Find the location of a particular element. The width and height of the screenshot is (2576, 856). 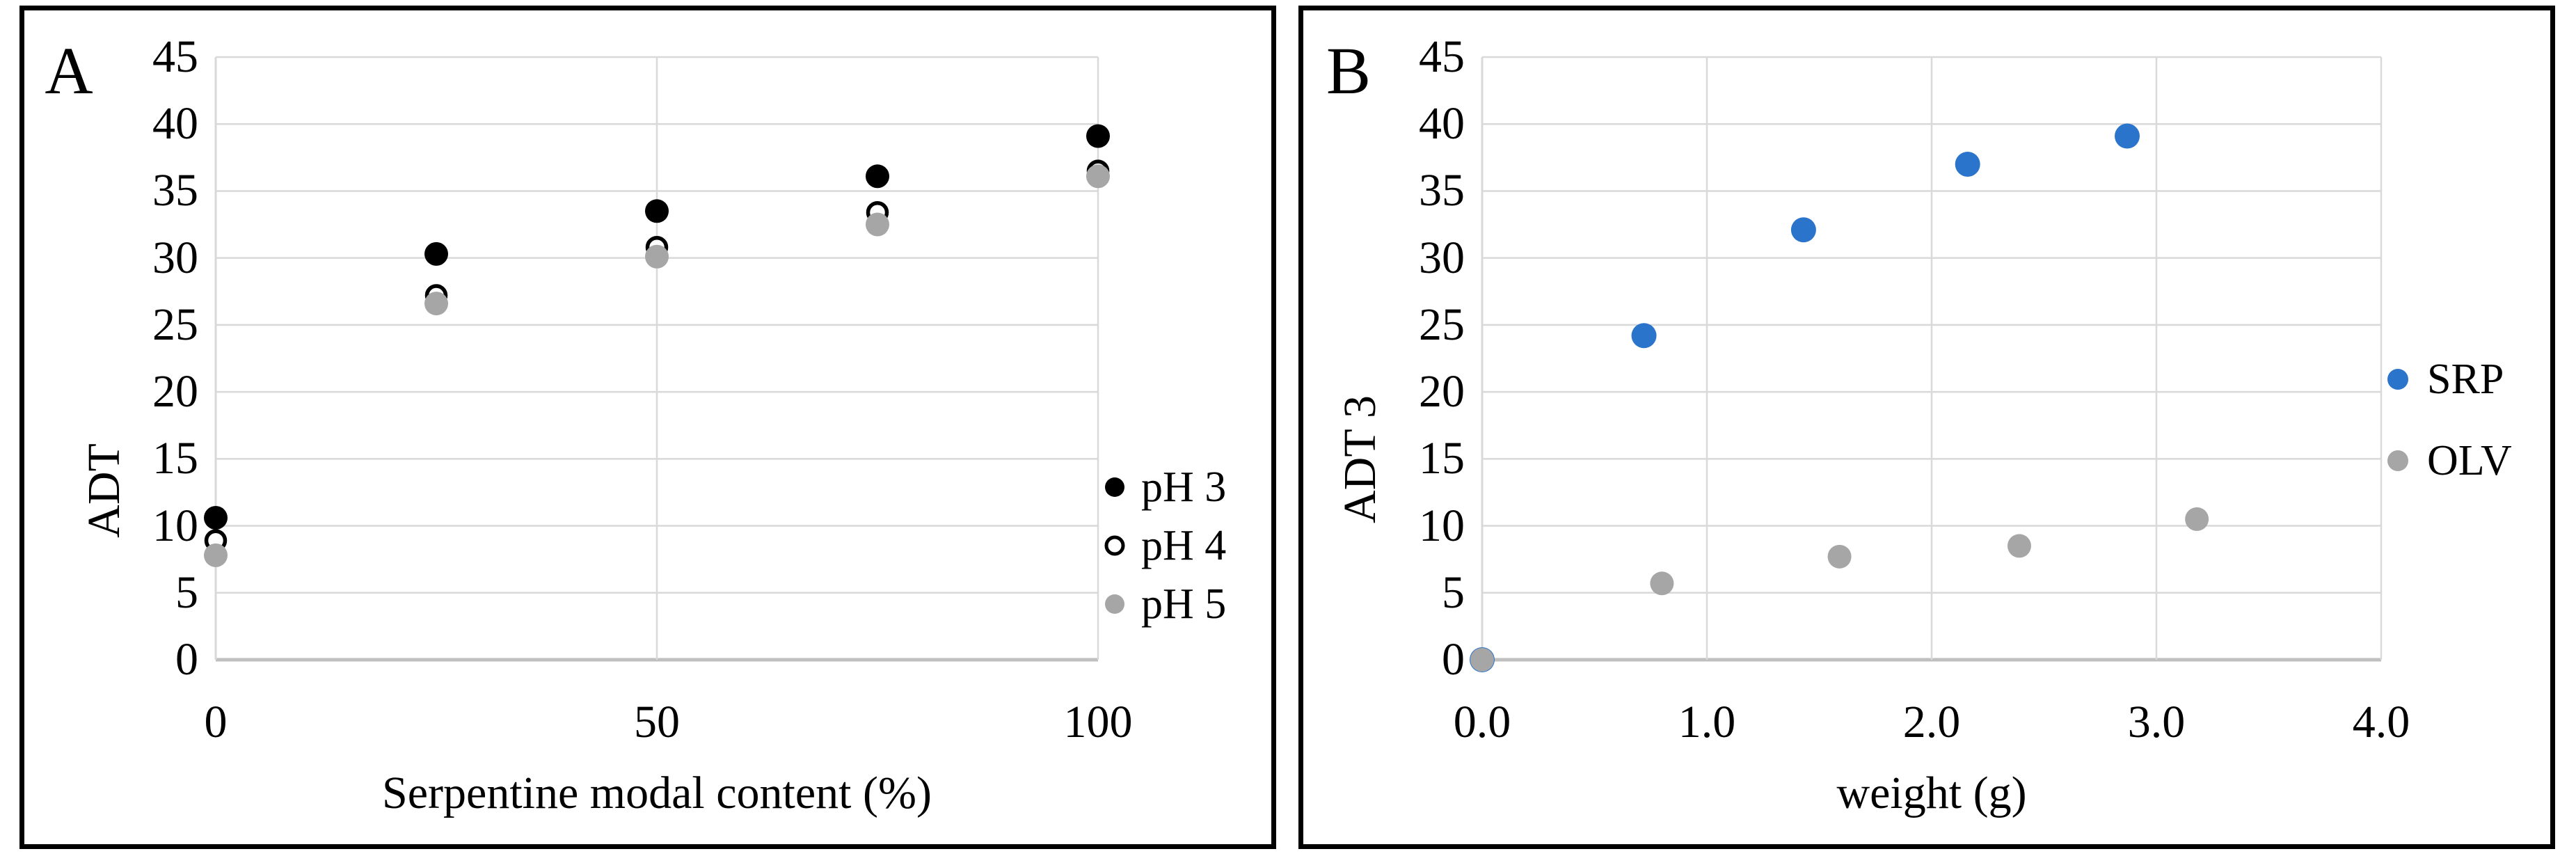

legend-label: pH 4 is located at coordinates (1184, 545).